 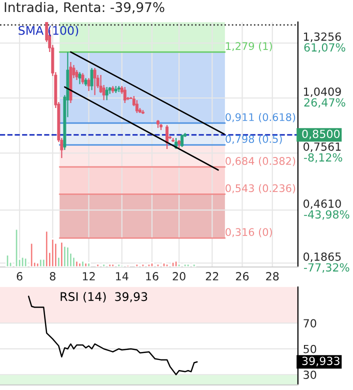 I want to click on y-tick-label: 0,7561, so click(x=322, y=147).